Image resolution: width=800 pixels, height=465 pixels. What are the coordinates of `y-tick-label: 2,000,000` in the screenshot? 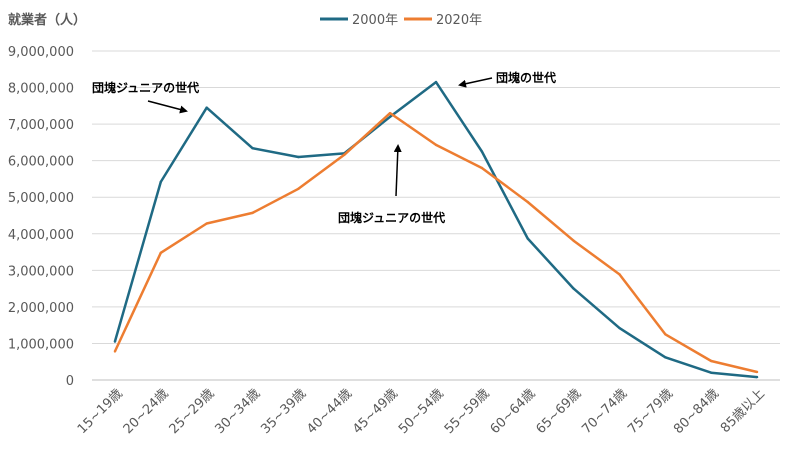 It's located at (41, 308).